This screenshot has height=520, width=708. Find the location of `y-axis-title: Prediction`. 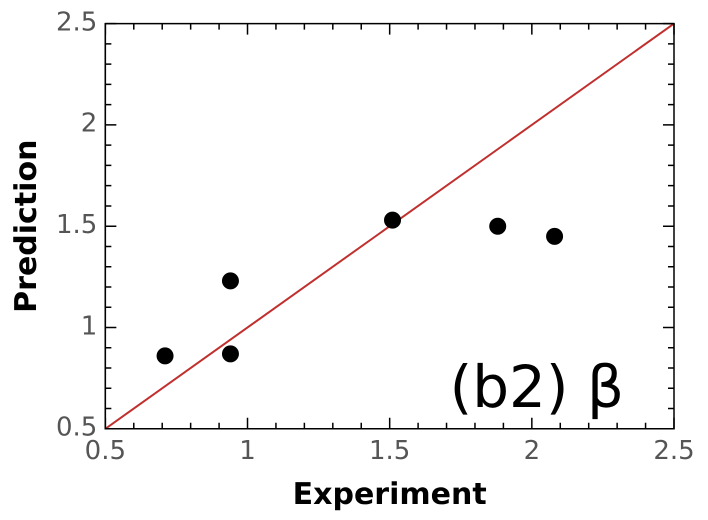

y-axis-title: Prediction is located at coordinates (26, 226).